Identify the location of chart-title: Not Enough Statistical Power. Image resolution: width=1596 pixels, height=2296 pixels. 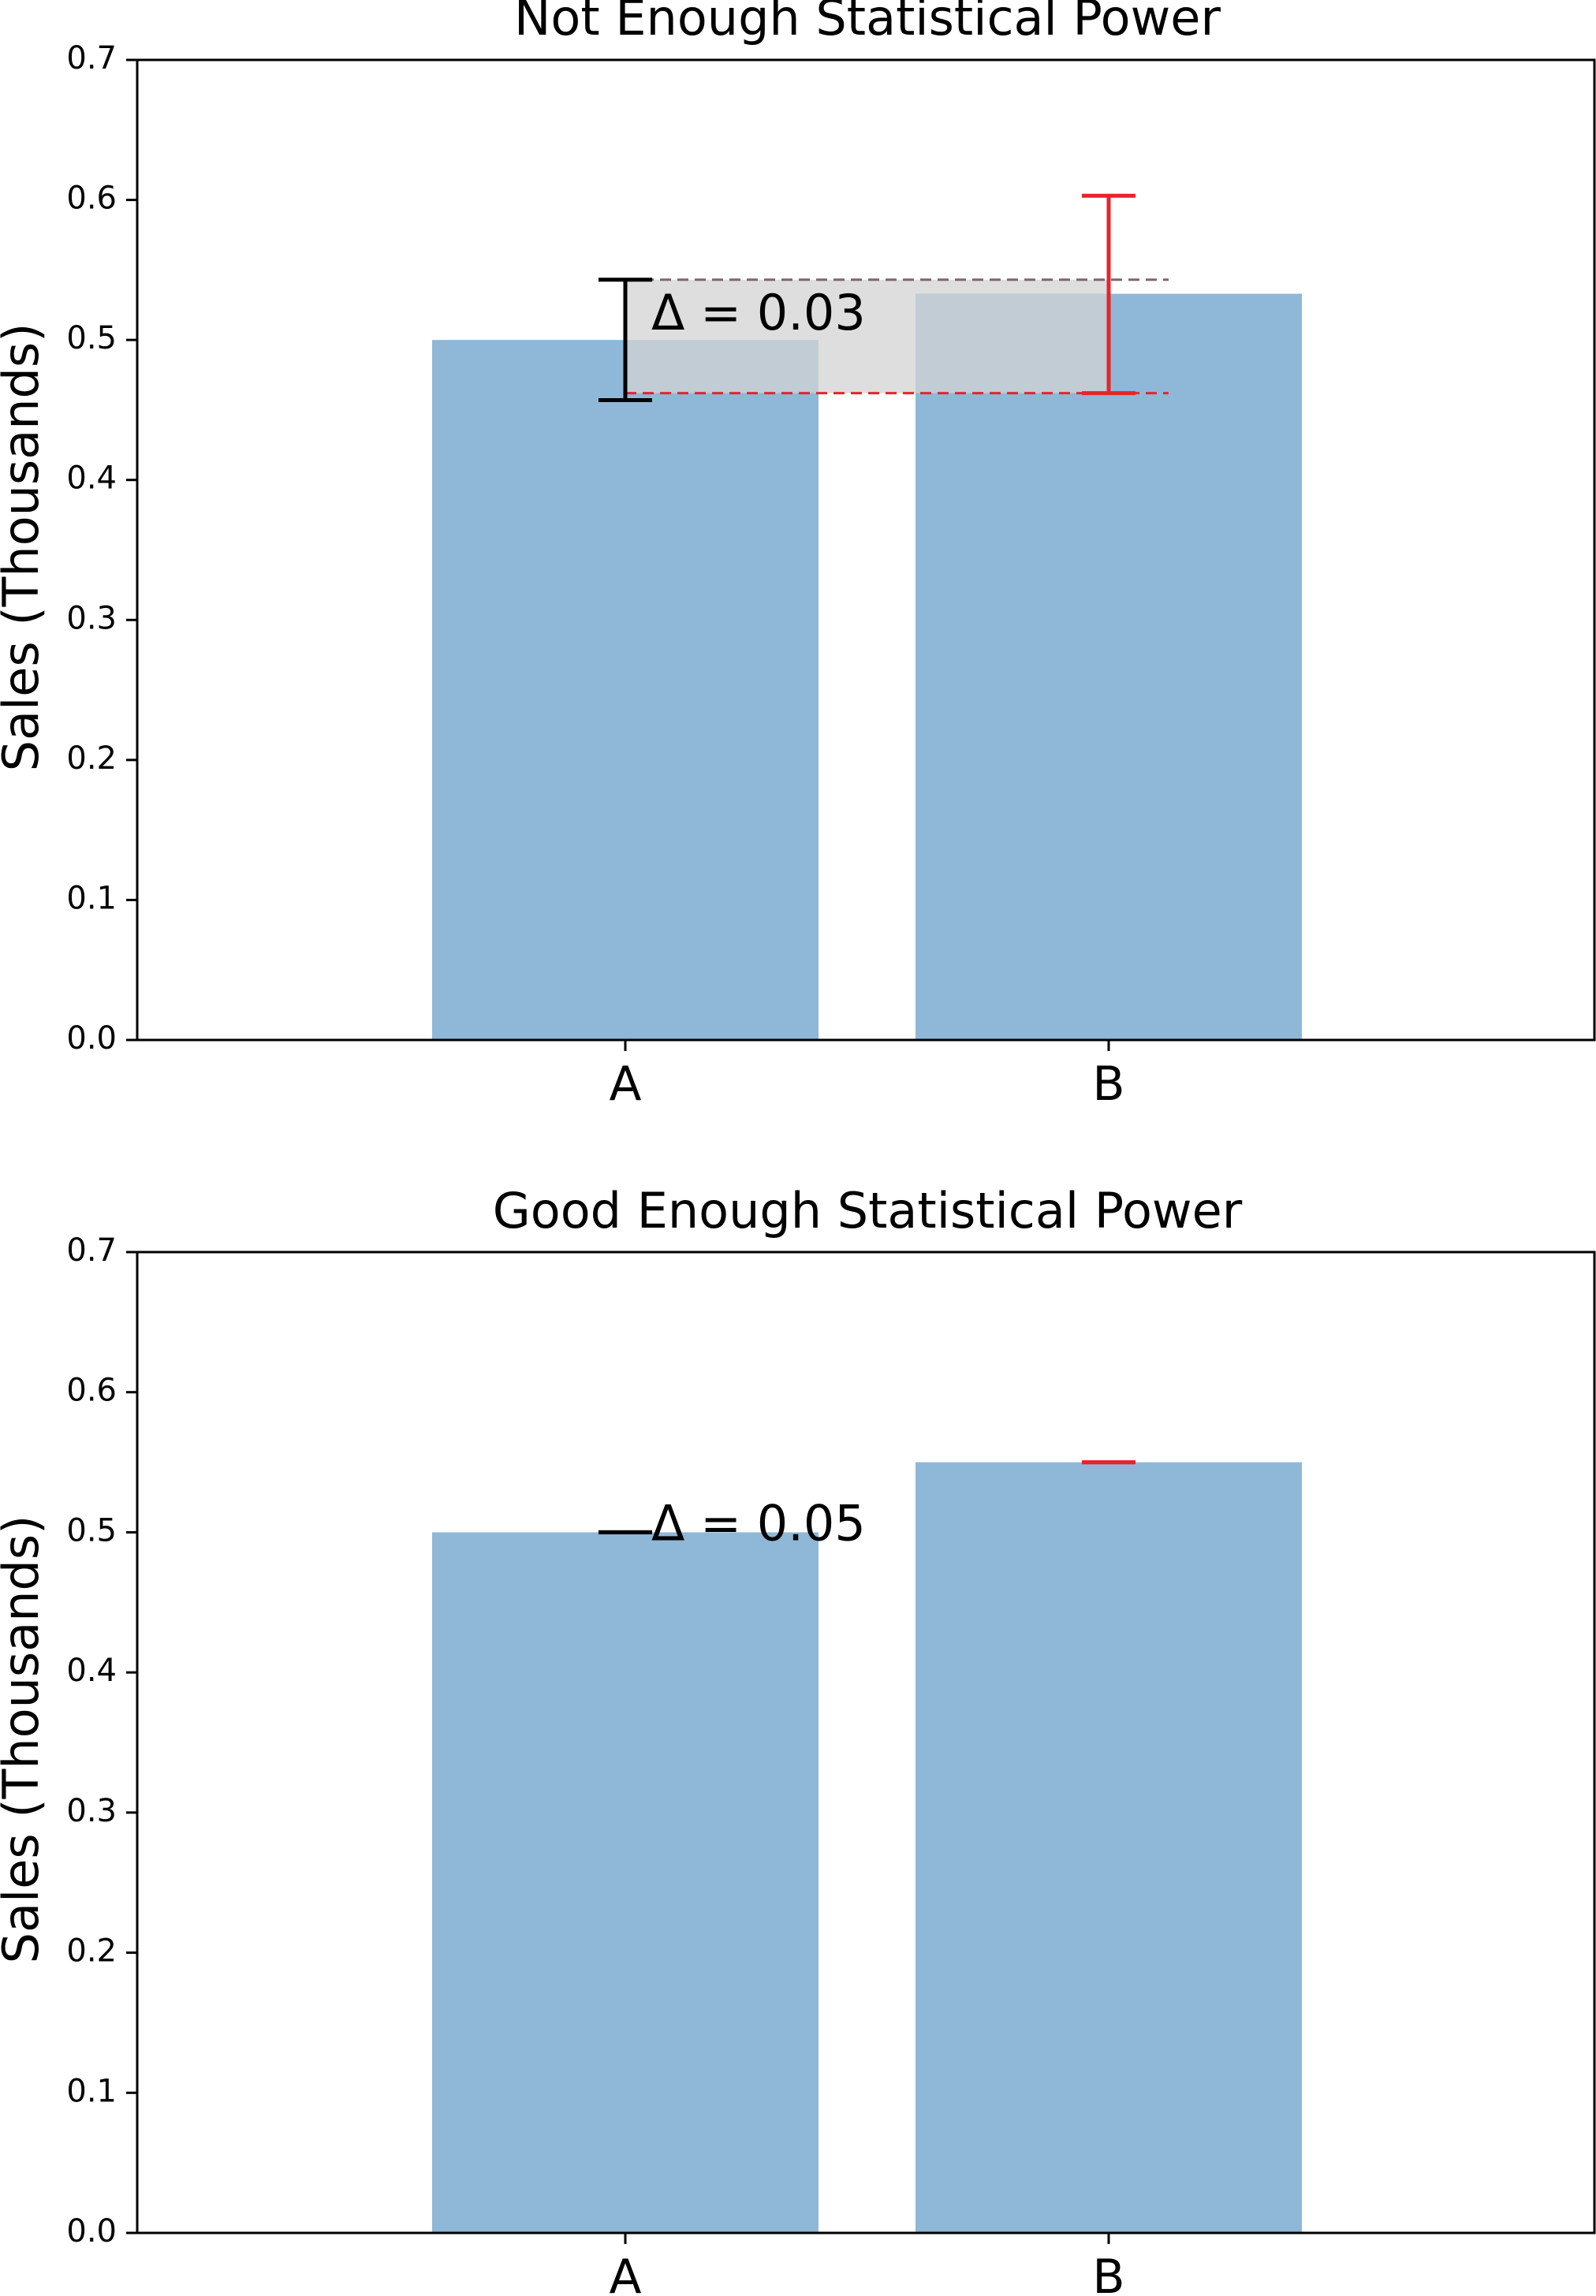
(867, 23).